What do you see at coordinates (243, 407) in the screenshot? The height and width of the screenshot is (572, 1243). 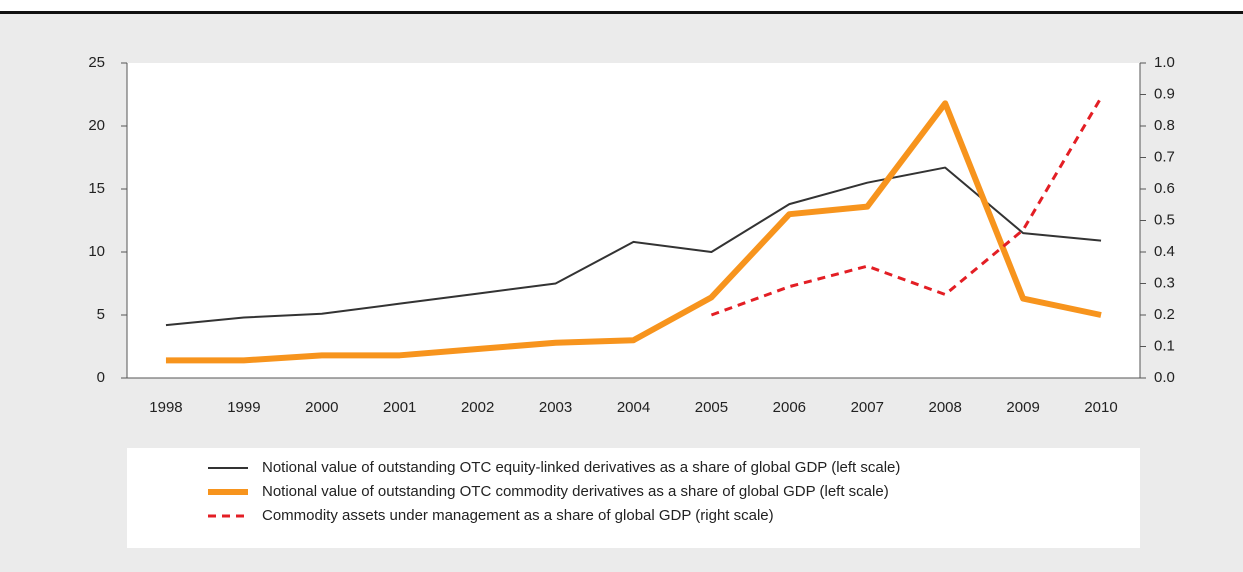 I see `x-tick-label: 1999` at bounding box center [243, 407].